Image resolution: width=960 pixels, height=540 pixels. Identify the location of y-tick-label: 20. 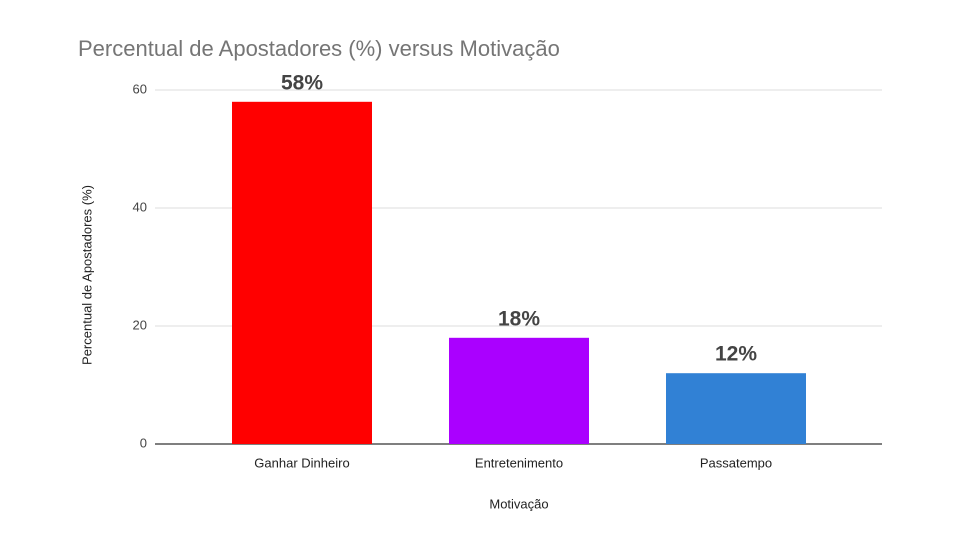
(140, 324).